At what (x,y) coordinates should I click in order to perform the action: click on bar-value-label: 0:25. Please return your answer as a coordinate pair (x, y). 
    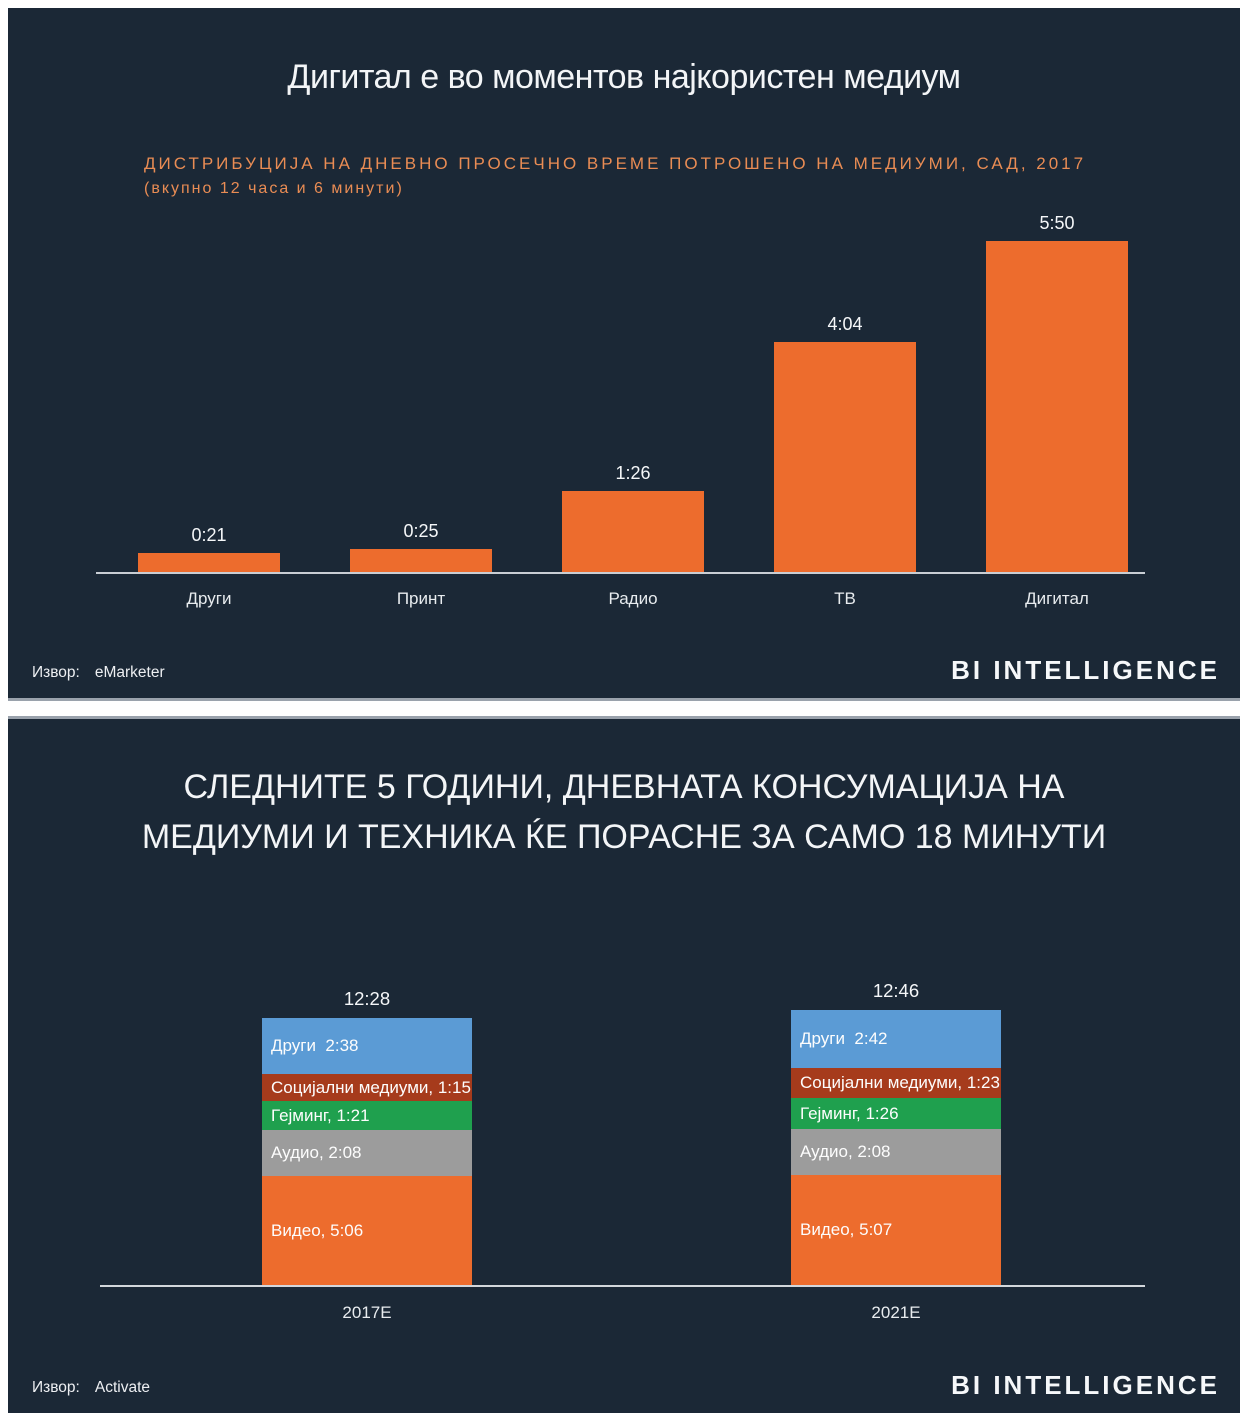
    Looking at the image, I should click on (421, 531).